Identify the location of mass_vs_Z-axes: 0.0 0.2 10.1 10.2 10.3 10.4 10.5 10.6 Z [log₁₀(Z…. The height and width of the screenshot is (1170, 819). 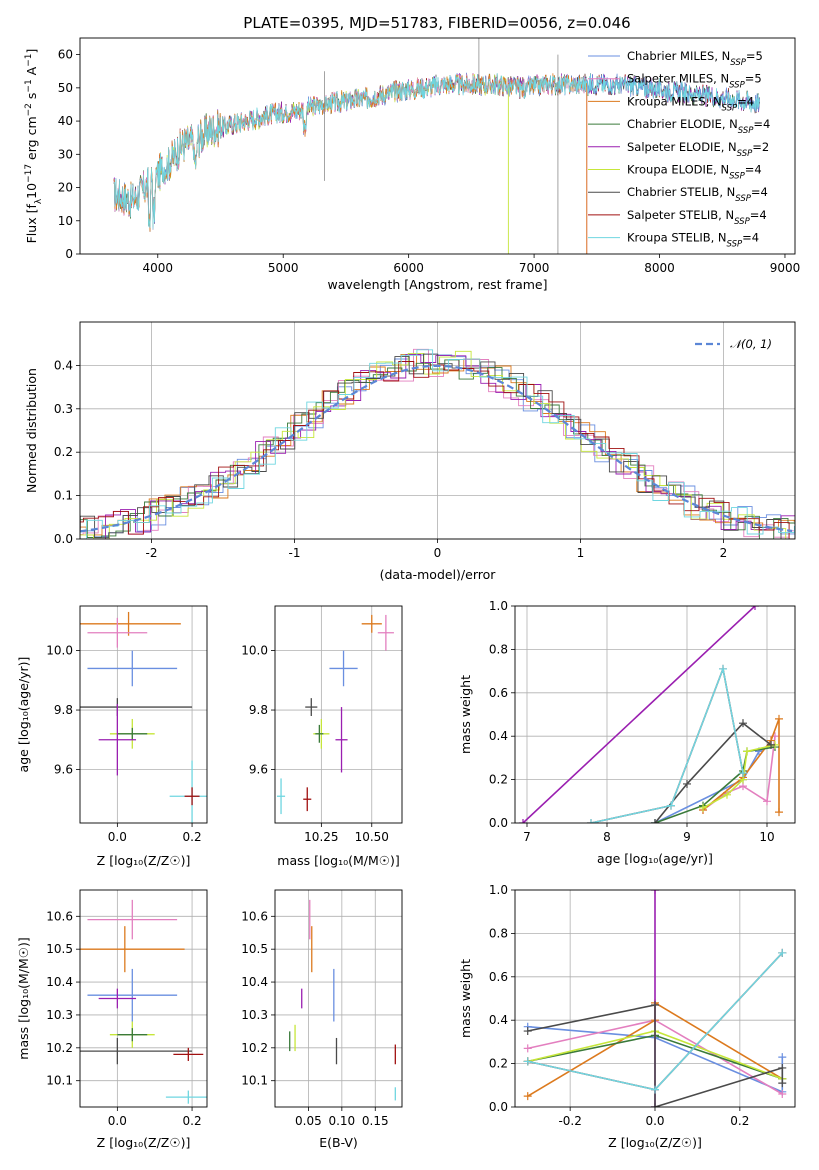
(112, 1019).